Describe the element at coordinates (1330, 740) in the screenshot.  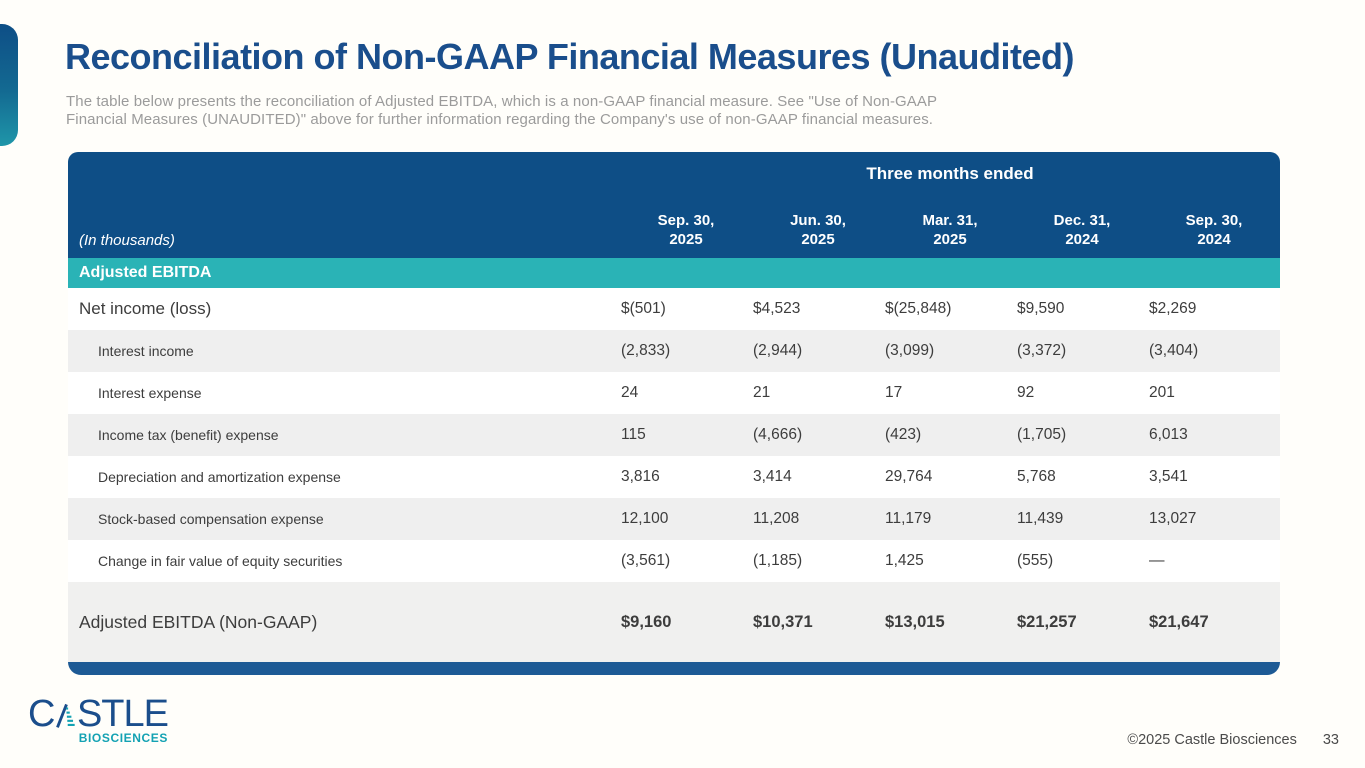
I see `page-number: 33` at that location.